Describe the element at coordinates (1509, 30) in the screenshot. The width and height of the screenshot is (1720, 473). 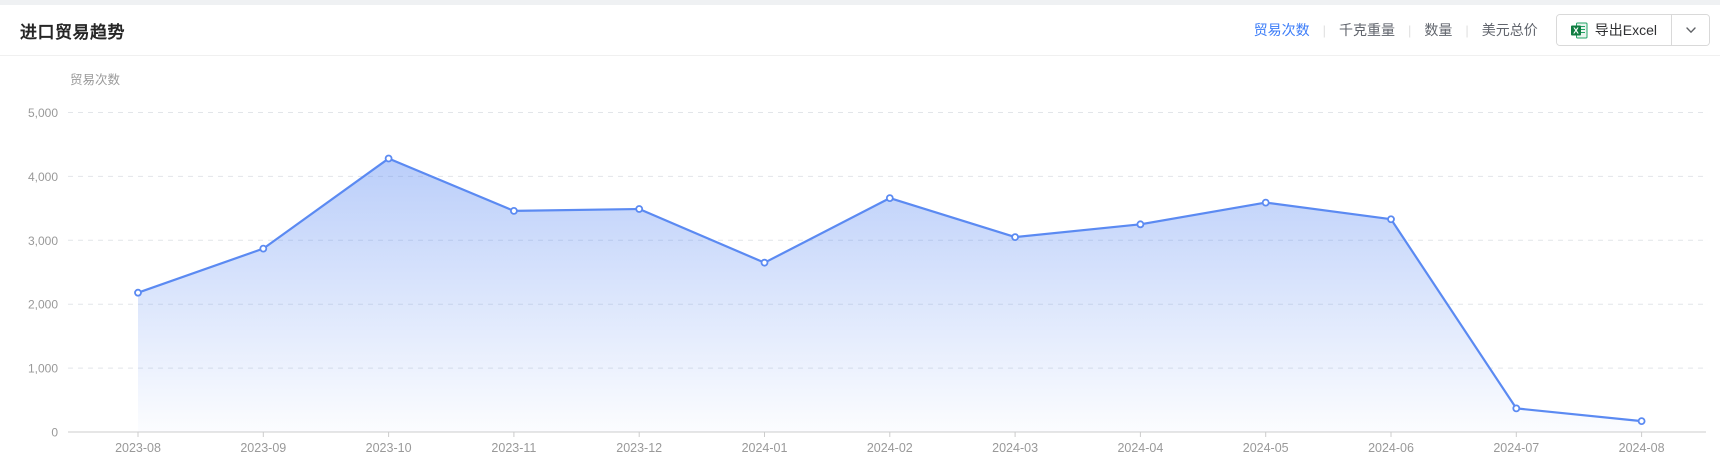
I see `metric-tab-usd-total: 美元总价` at that location.